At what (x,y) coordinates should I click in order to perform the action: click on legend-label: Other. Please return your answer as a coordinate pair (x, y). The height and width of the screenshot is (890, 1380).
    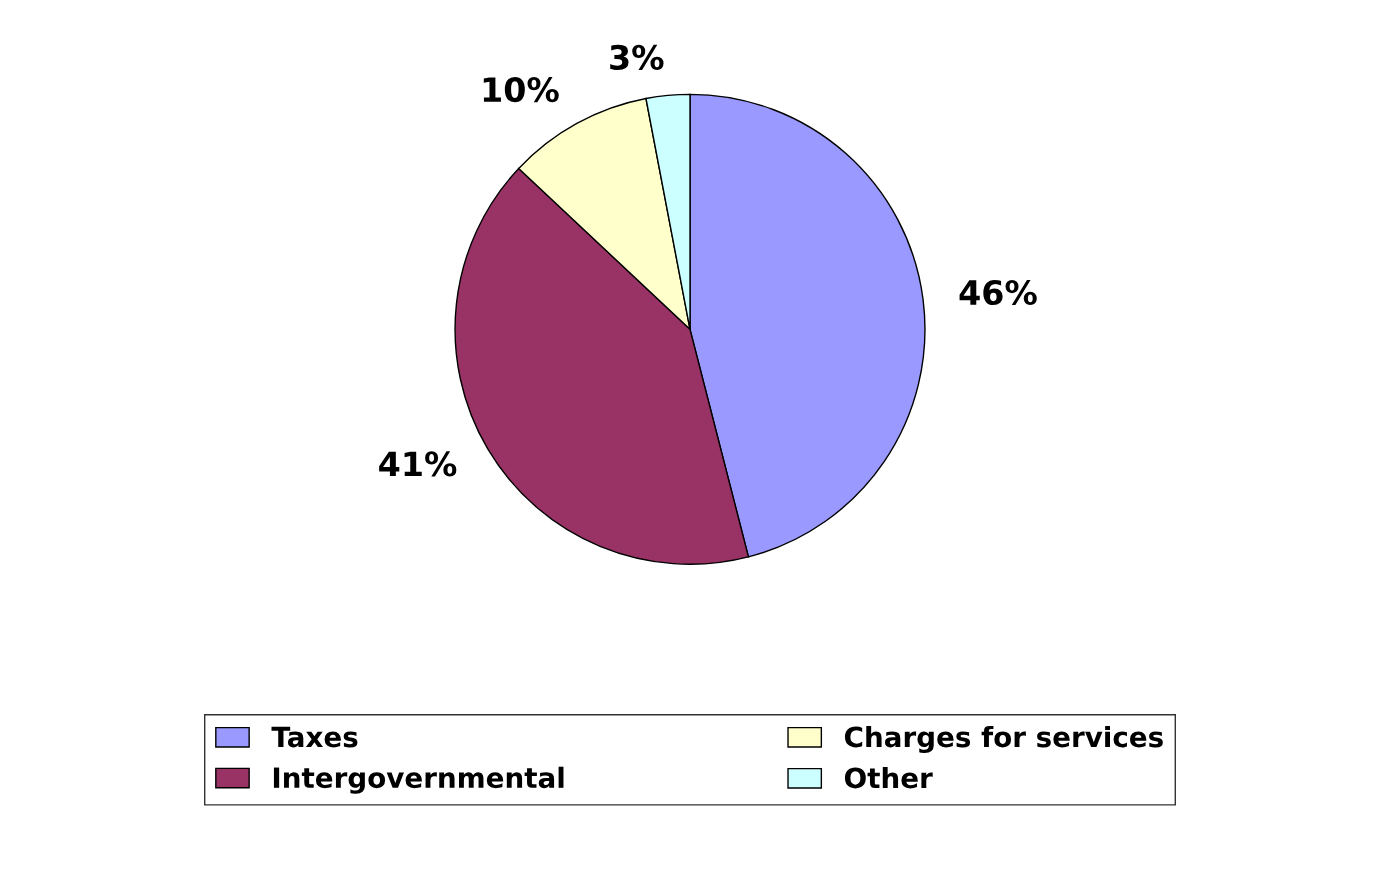
    Looking at the image, I should click on (888, 777).